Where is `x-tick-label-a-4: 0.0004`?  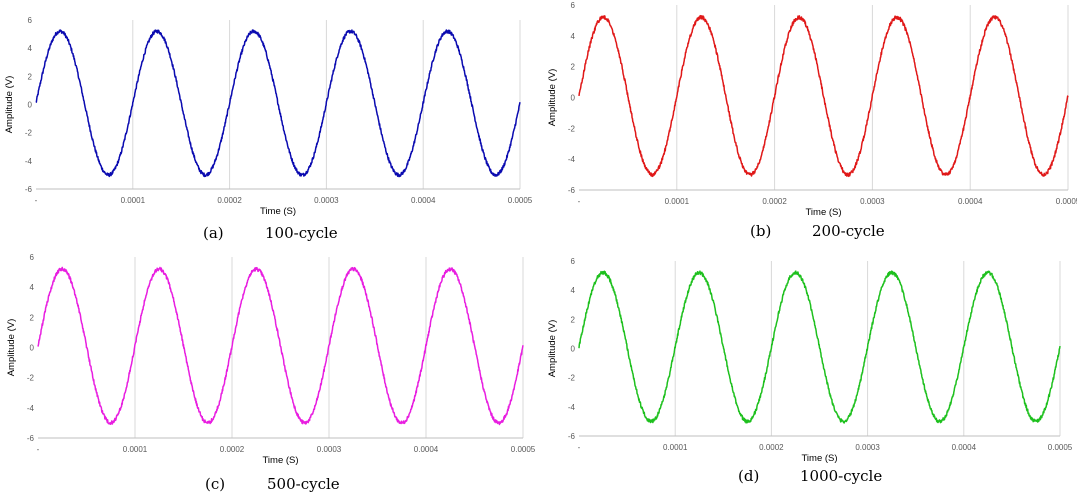
x-tick-label-a-4: 0.0004 is located at coordinates (423, 200).